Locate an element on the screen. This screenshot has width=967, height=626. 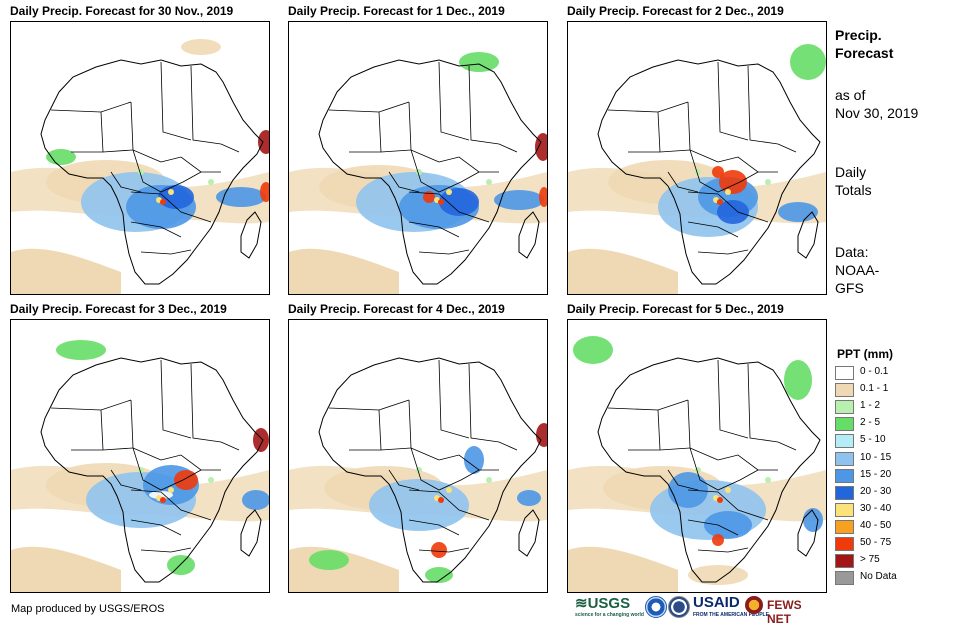
legend-label: 10 - 15 is located at coordinates (876, 457).